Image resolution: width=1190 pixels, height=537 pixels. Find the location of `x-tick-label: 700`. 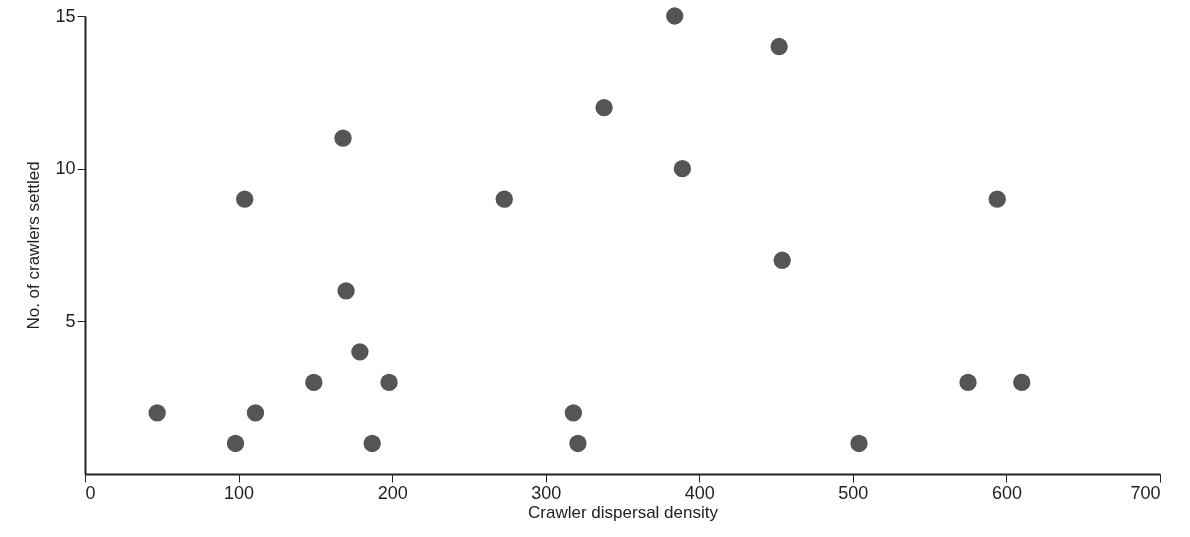

x-tick-label: 700 is located at coordinates (1145, 492).